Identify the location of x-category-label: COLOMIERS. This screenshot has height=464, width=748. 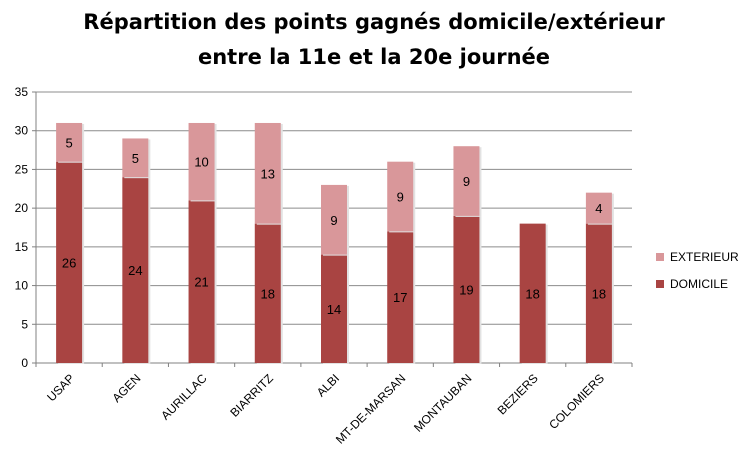
(576, 401).